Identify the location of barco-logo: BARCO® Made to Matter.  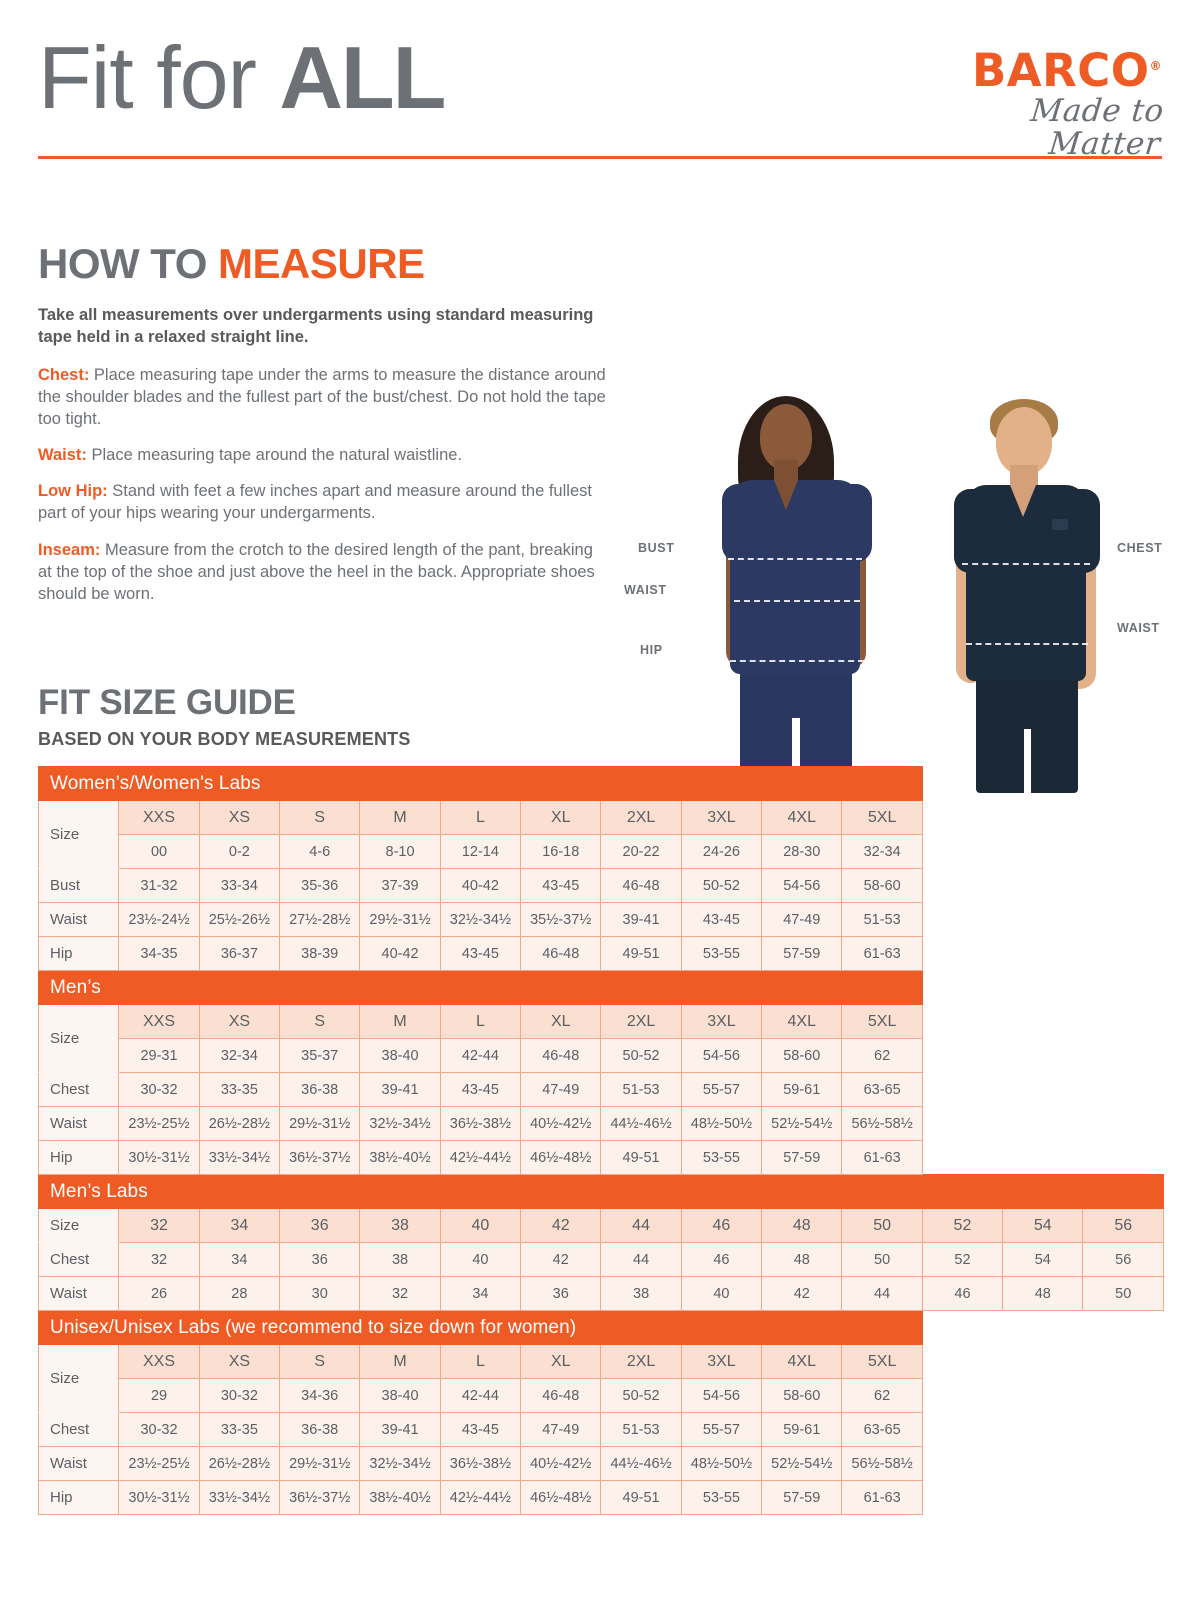
(1049, 105).